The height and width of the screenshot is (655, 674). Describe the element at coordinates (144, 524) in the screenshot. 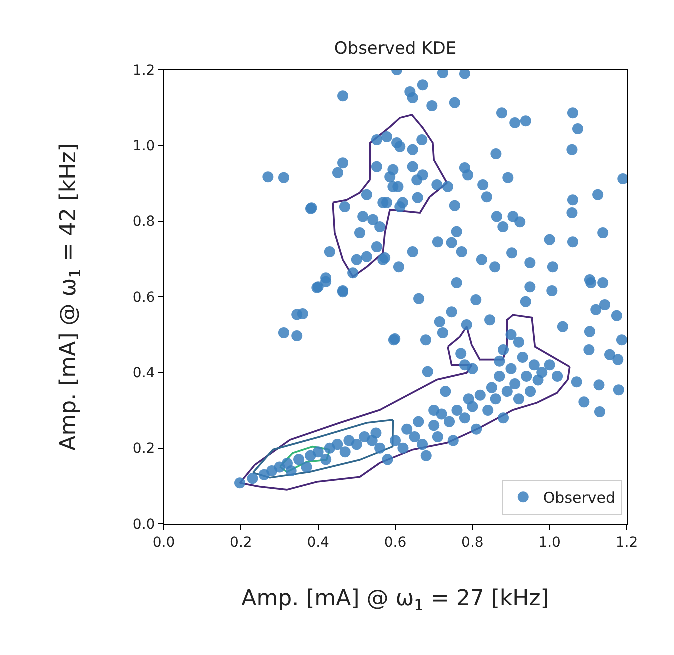

I see `y-tick-label: 0.0` at that location.